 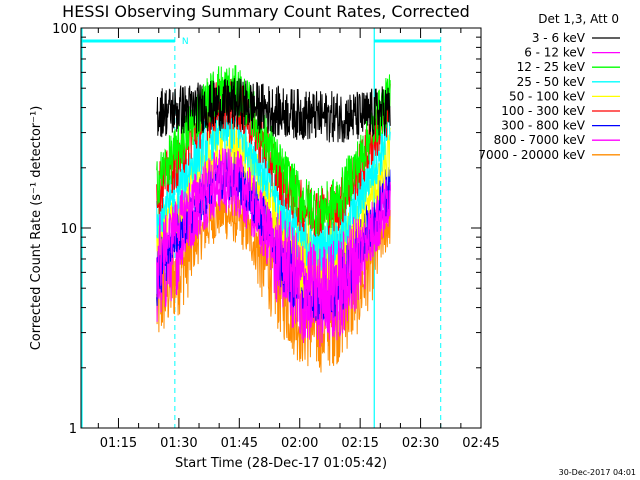 I want to click on x-tick-label: 02:45, so click(x=480, y=443).